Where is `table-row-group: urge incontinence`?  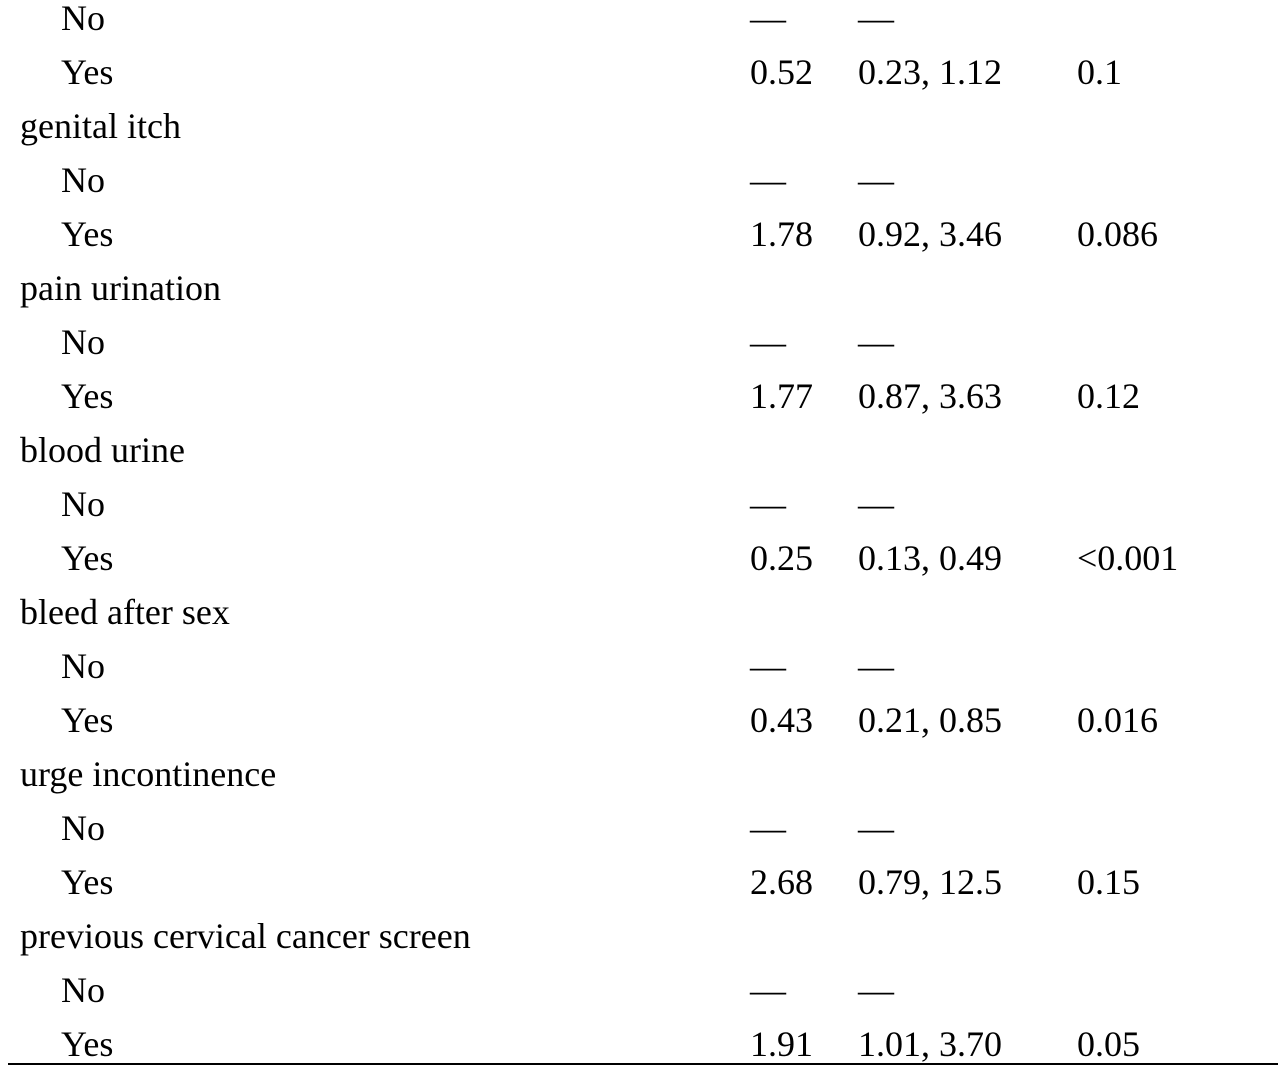
table-row-group: urge incontinence is located at coordinates (640, 783).